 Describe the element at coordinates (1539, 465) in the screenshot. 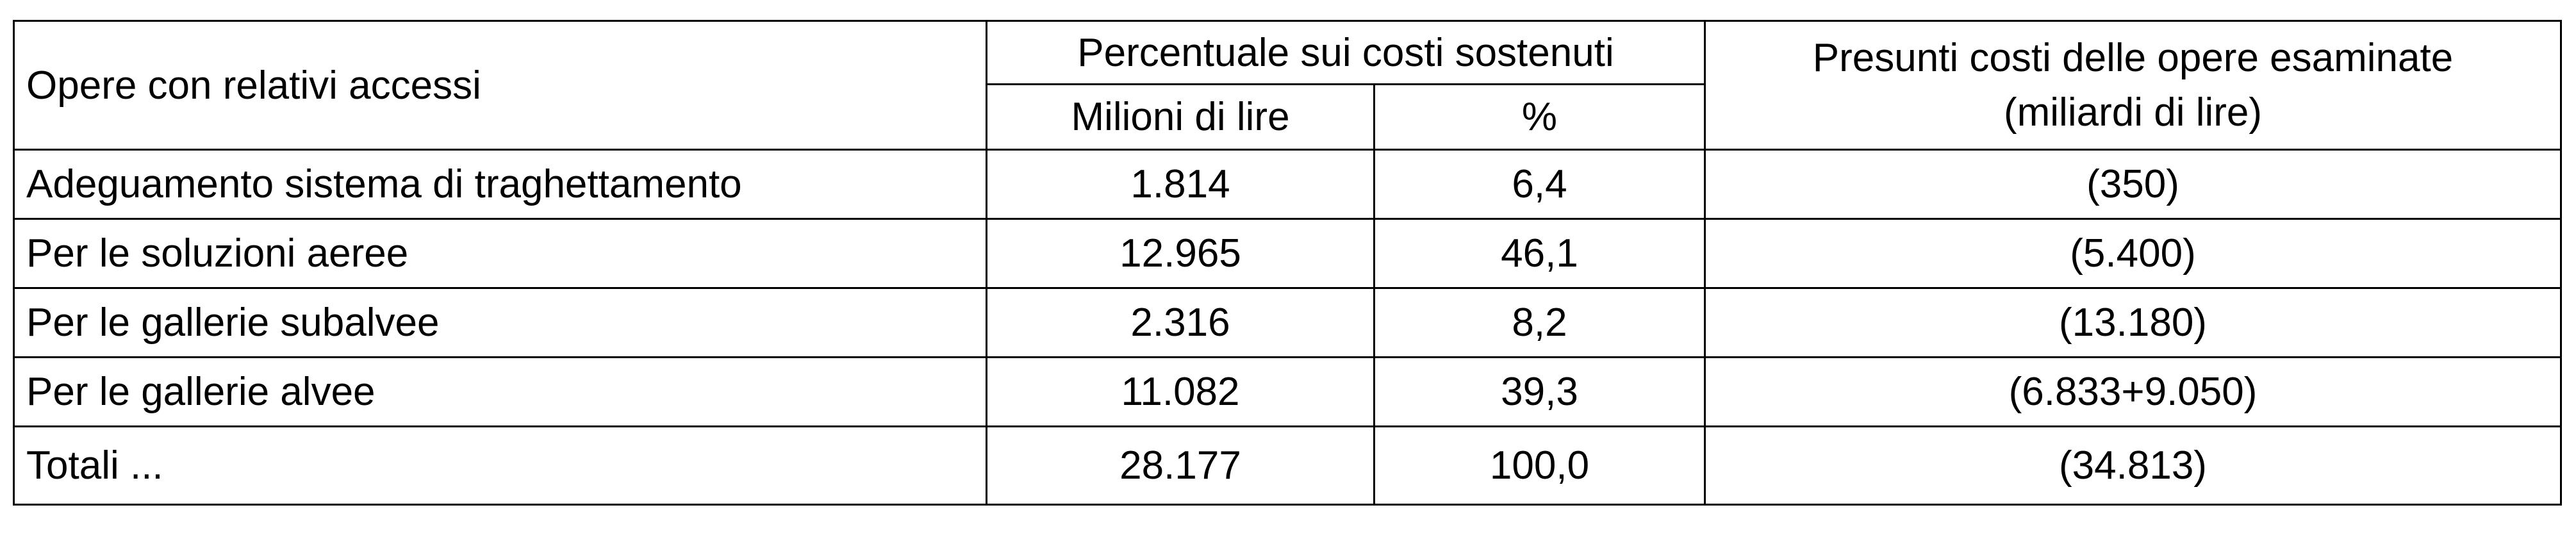

I see `cell: 100,0` at that location.